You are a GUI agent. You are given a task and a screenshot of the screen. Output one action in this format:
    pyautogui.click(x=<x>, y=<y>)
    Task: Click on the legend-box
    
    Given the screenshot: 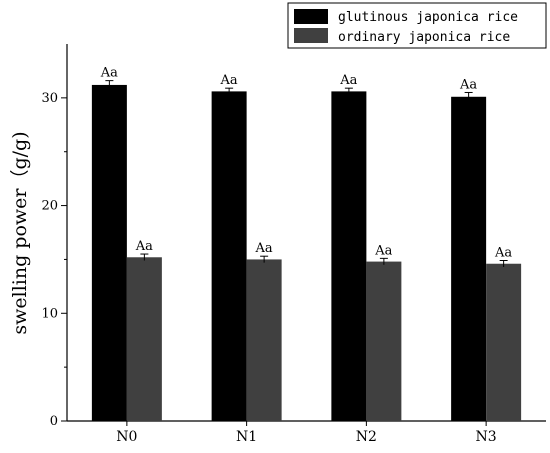 What is the action you would take?
    pyautogui.click(x=417, y=25)
    